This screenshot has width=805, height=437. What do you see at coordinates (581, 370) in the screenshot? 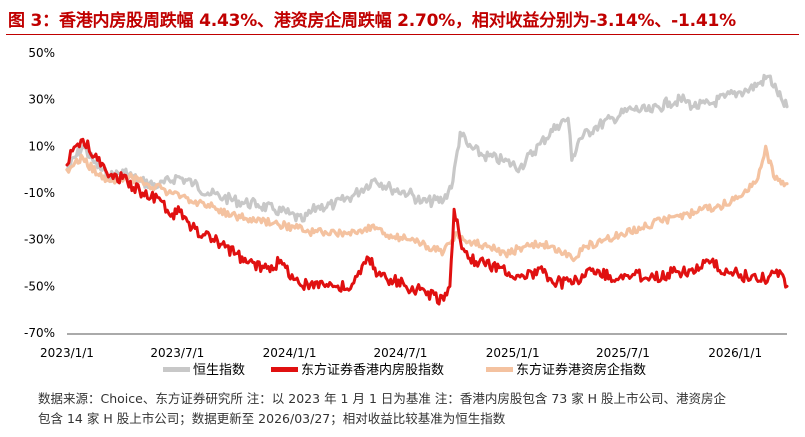
I see `legend-label-3: 东方证券港资房企指数` at bounding box center [581, 370].